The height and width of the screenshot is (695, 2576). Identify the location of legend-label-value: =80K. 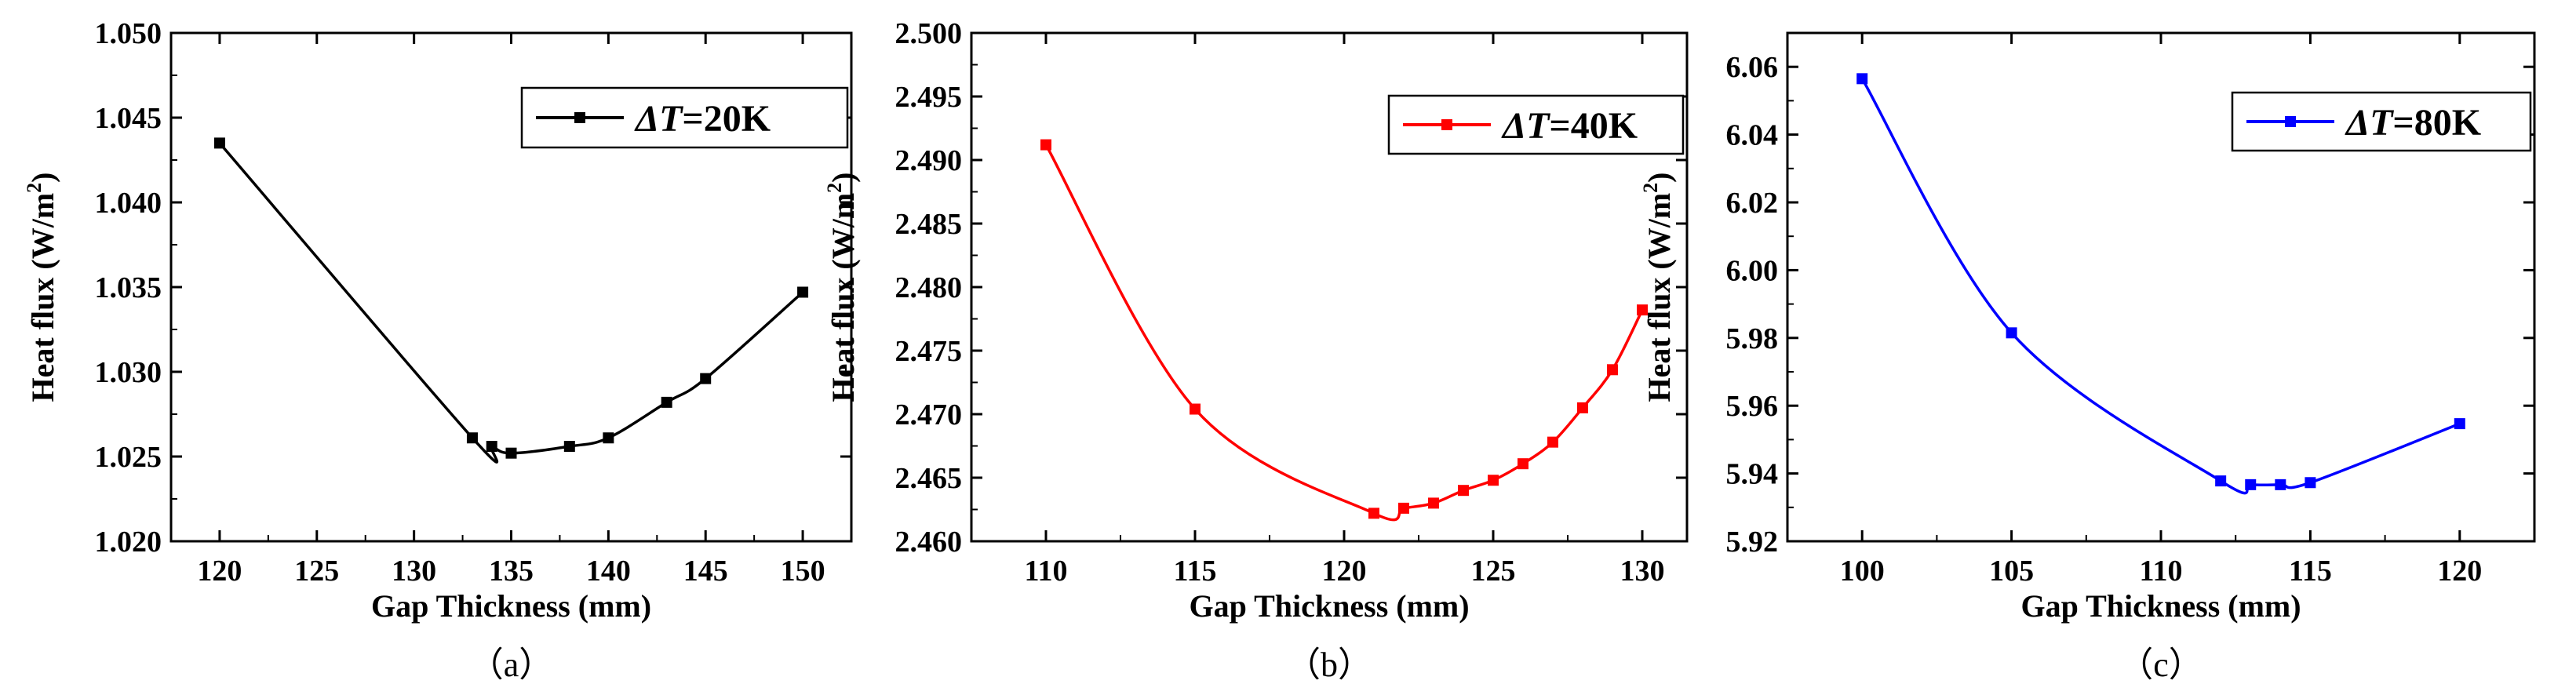
(2436, 123).